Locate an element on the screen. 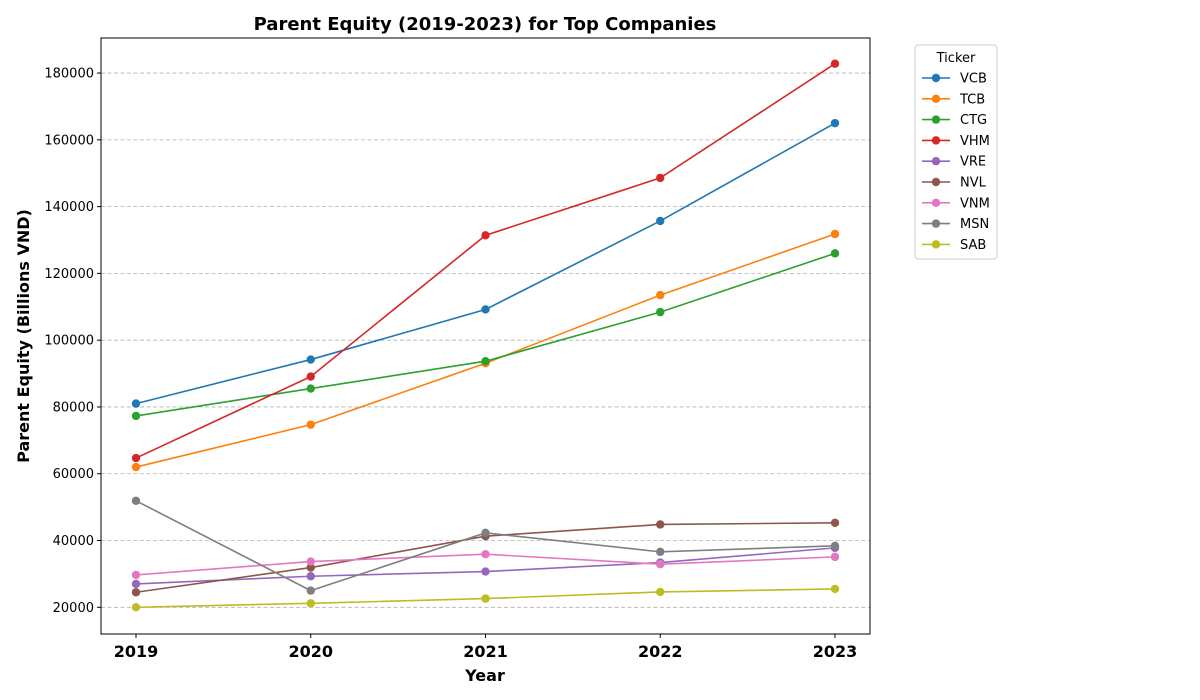  legend-label: CTG is located at coordinates (973, 120).